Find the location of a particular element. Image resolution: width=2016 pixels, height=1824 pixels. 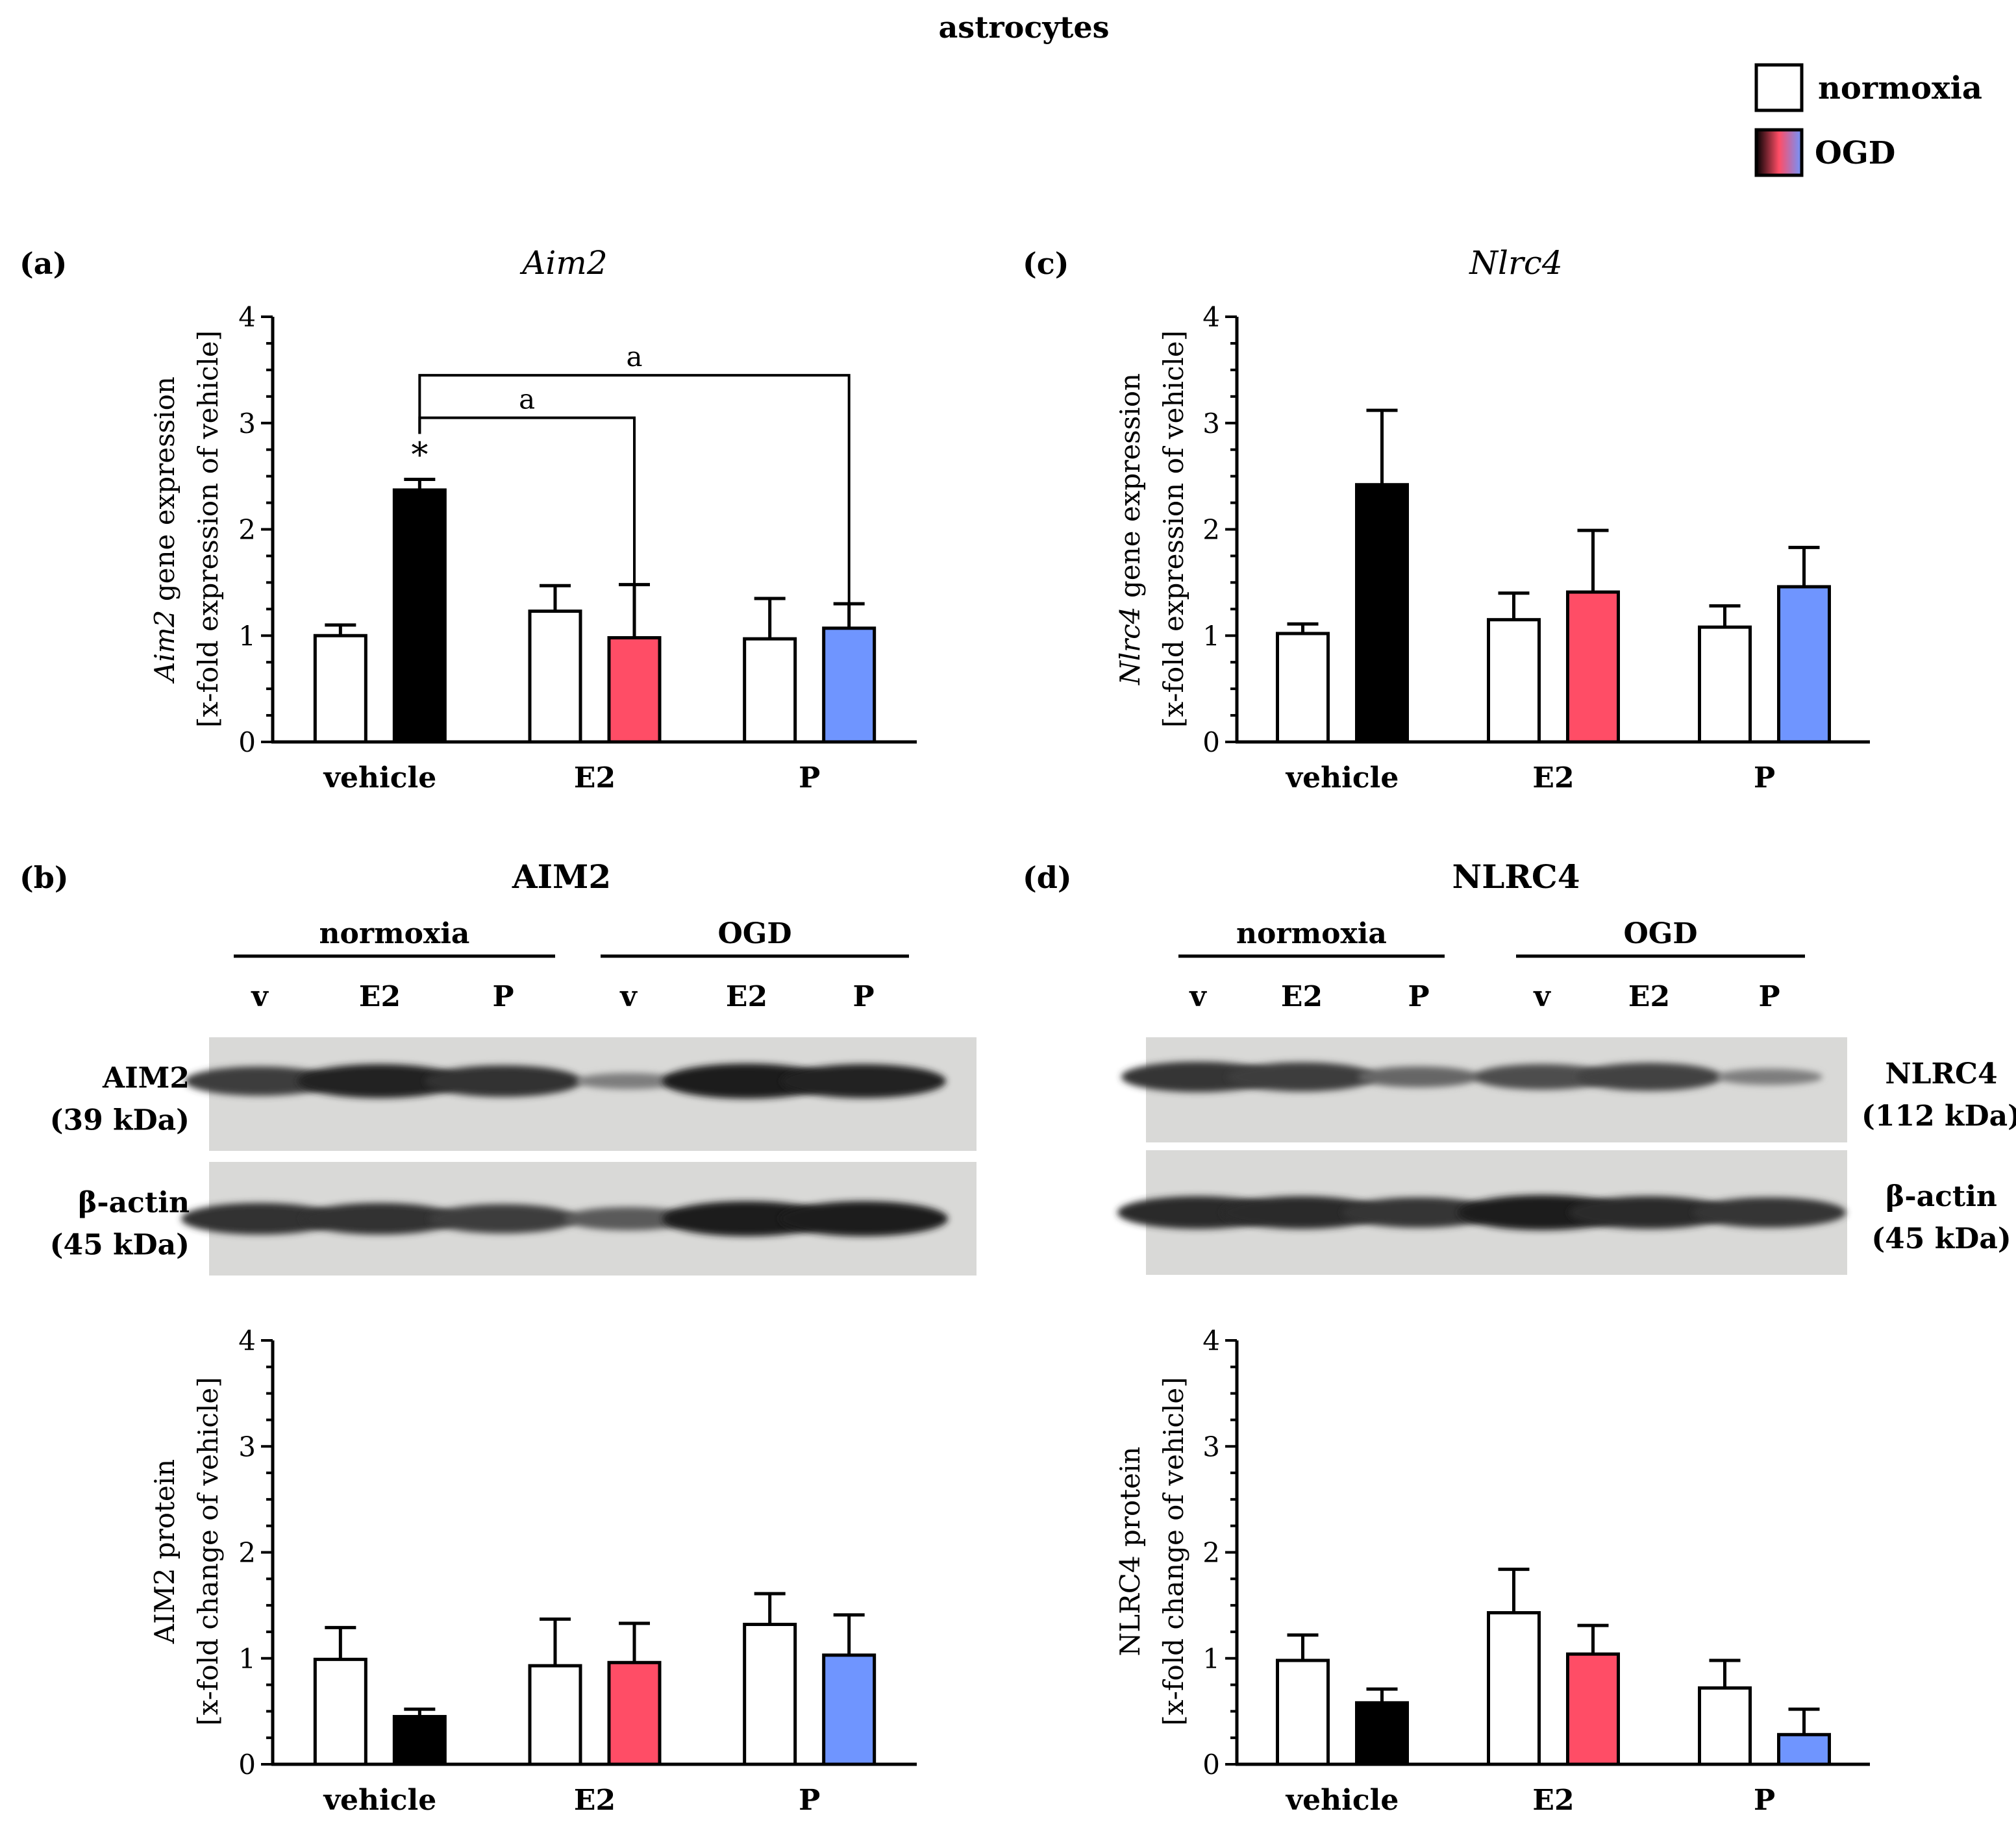

chart-title-c: Nlrc4 is located at coordinates (1515, 263).